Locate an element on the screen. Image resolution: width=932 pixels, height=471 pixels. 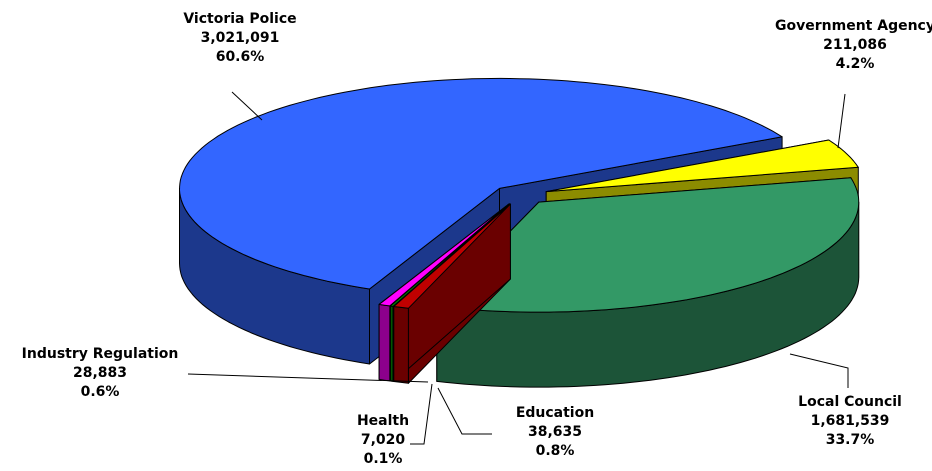
percent-label: 60.6% is located at coordinates (240, 57).